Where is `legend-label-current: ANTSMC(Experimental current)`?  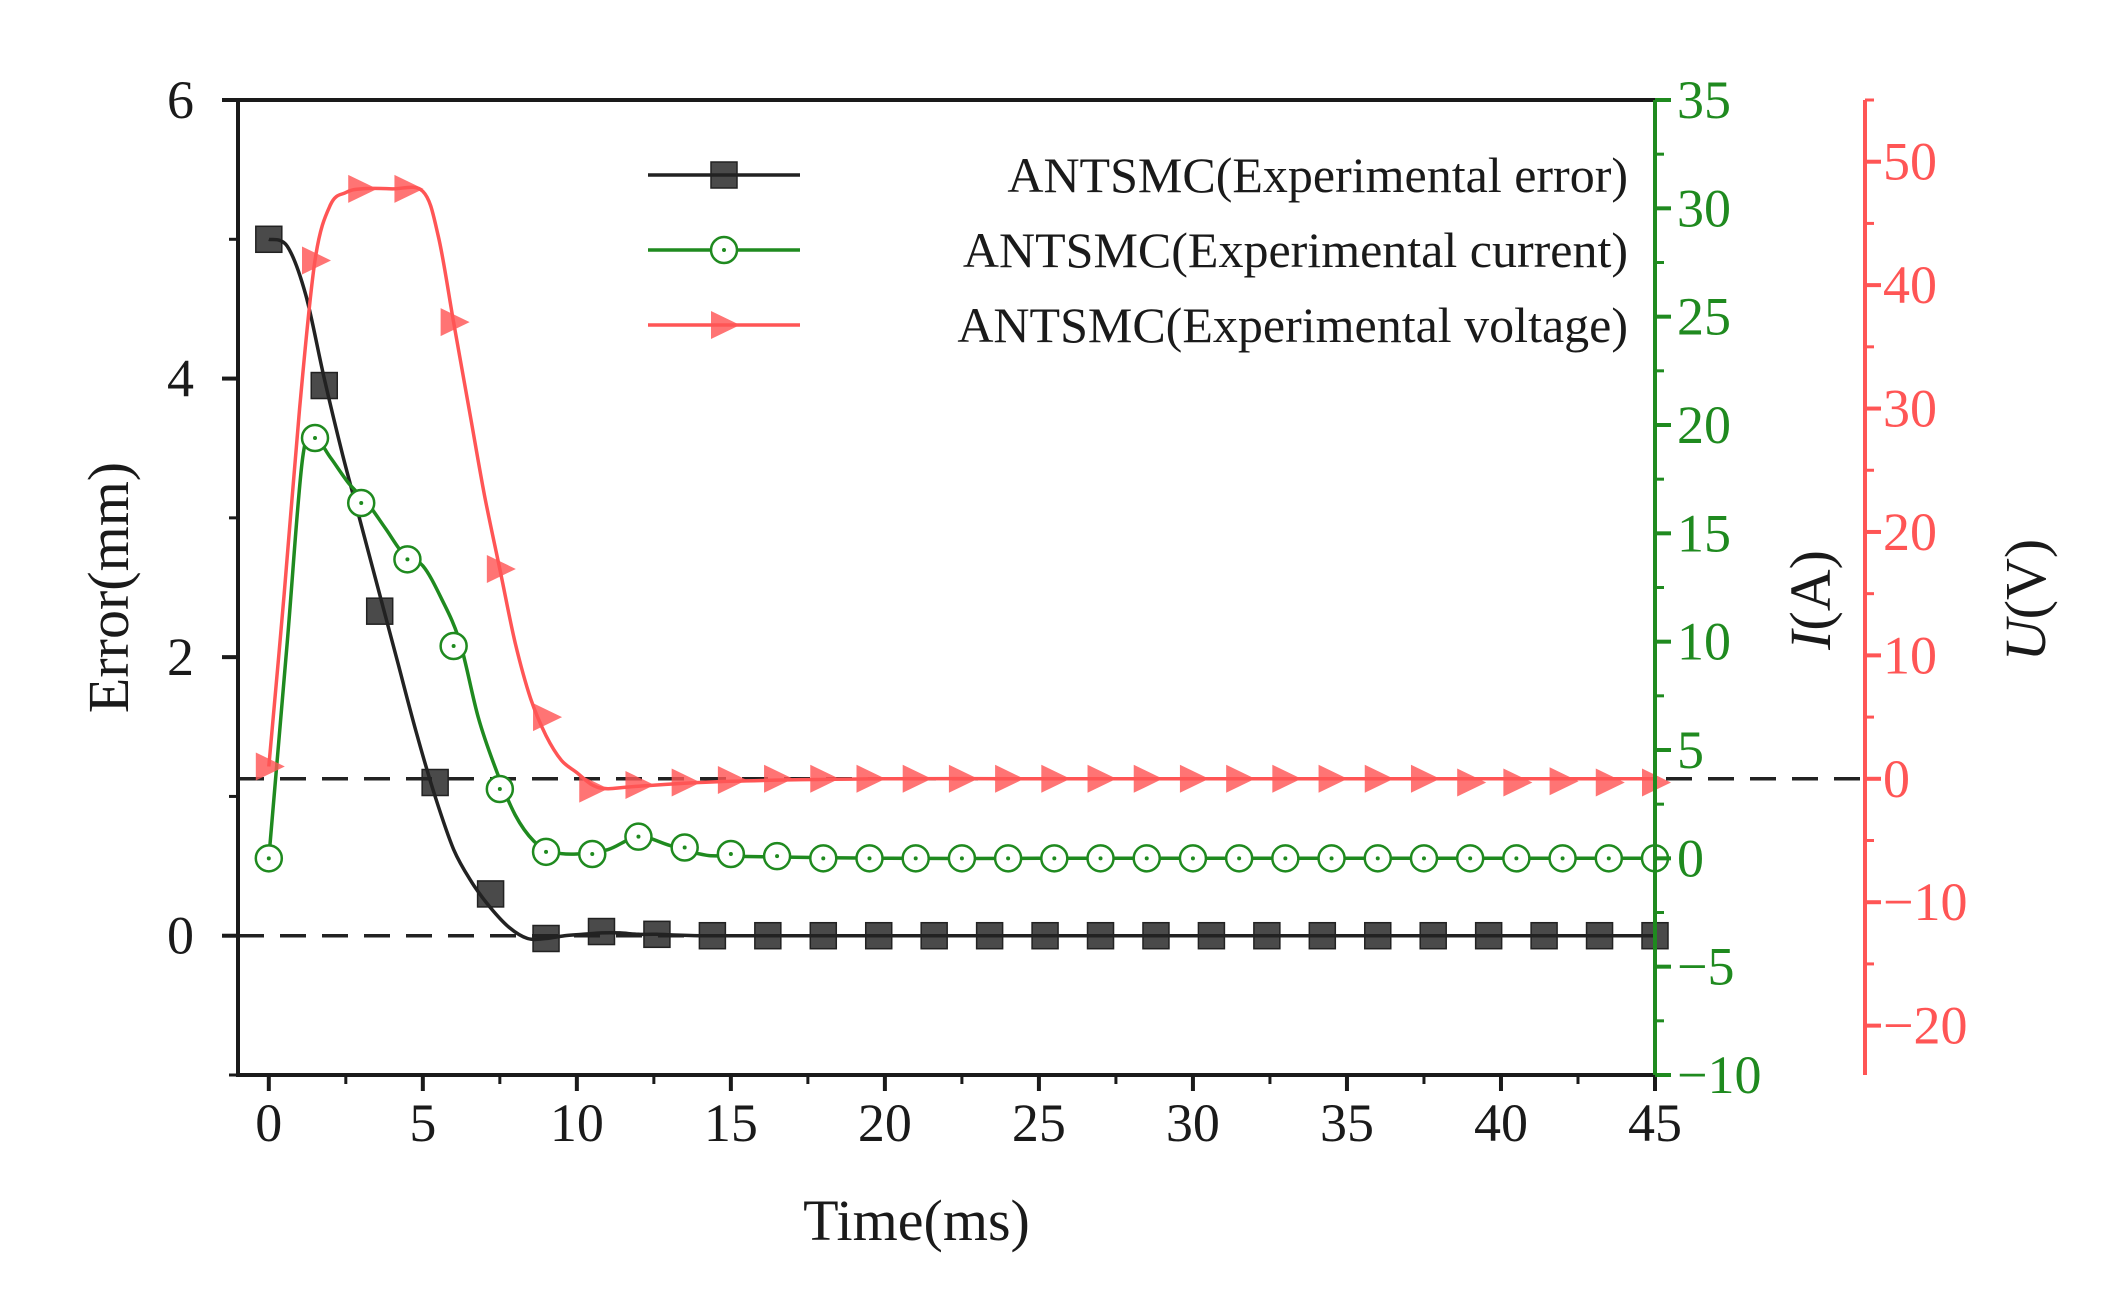
legend-label-current: ANTSMC(Experimental current) is located at coordinates (1295, 250).